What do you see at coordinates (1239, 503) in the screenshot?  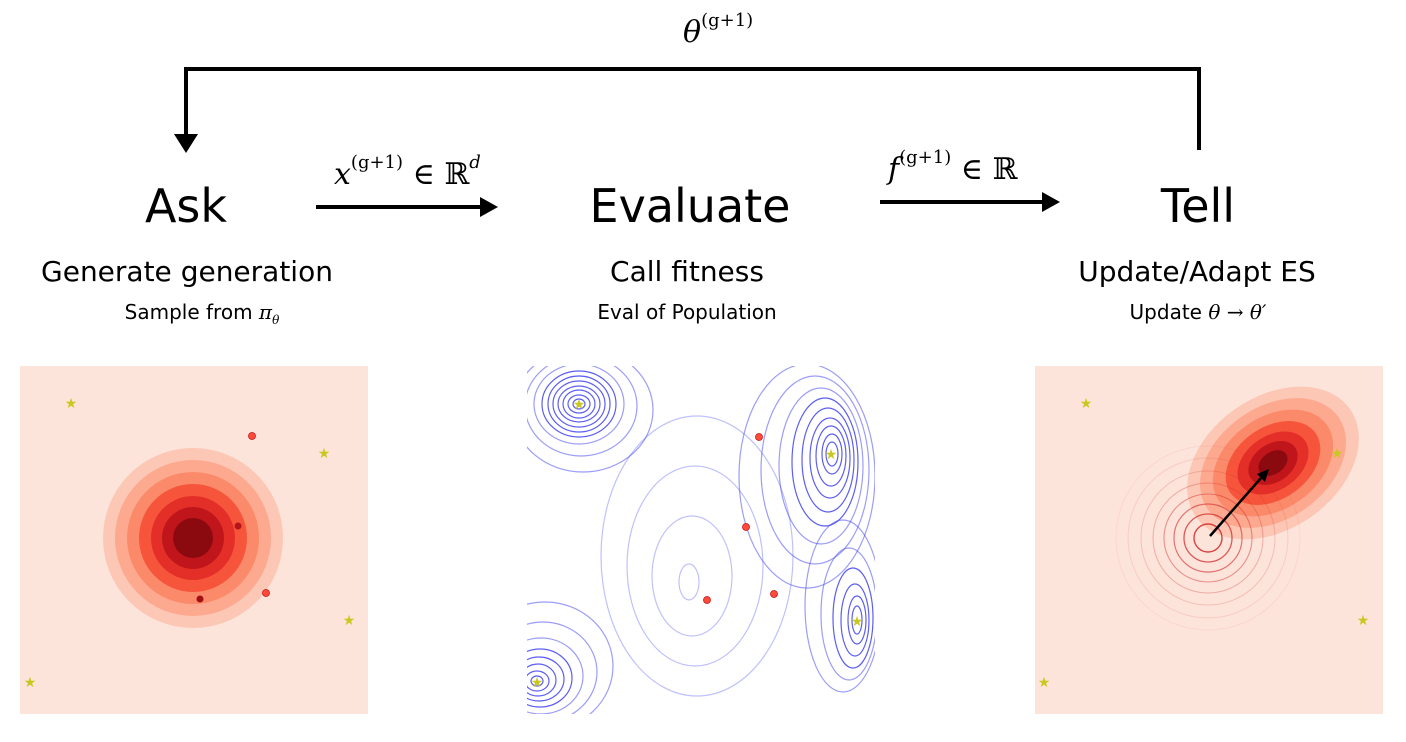 I see `update-arrow` at bounding box center [1239, 503].